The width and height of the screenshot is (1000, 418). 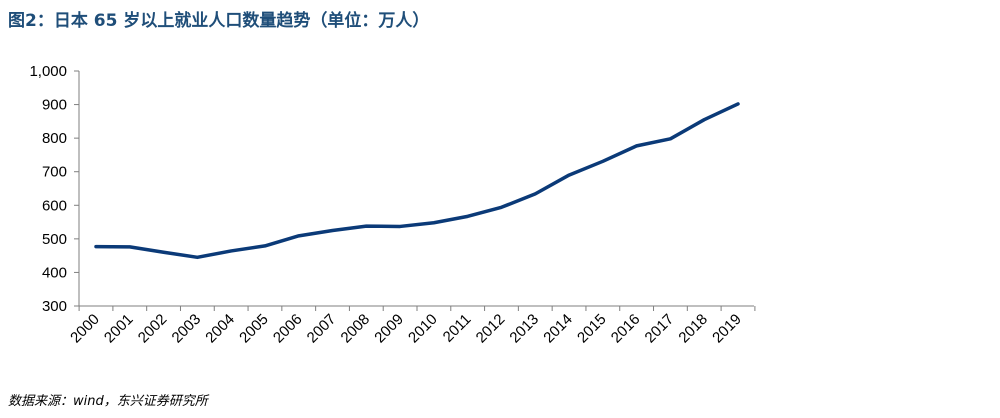 I want to click on x-tick-label: 2016, so click(x=626, y=329).